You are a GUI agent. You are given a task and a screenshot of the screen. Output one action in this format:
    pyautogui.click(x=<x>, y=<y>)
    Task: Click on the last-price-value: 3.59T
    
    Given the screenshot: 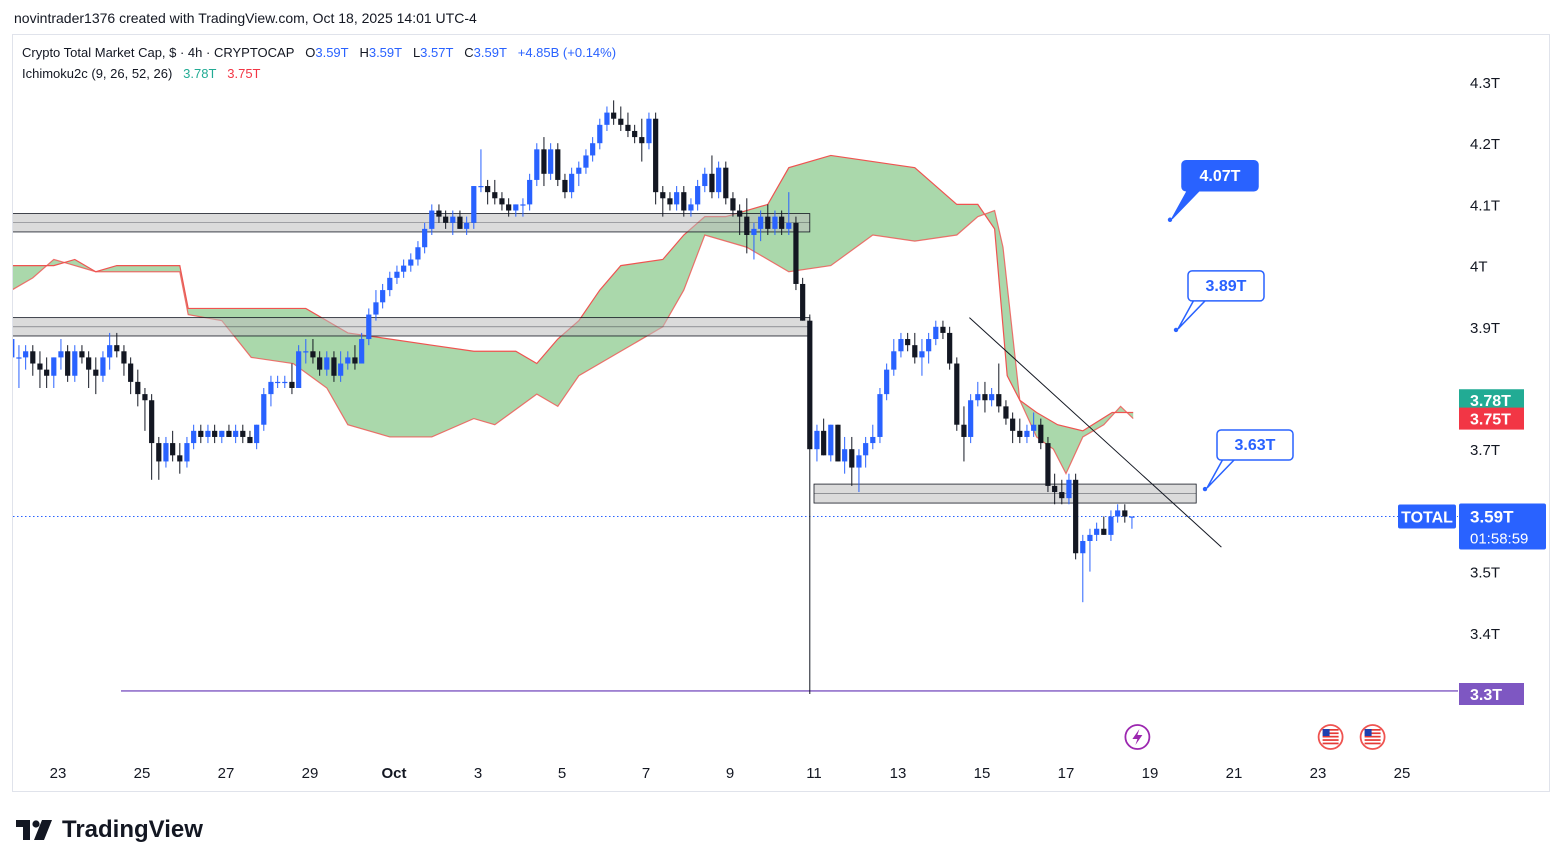 What is the action you would take?
    pyautogui.click(x=1492, y=517)
    